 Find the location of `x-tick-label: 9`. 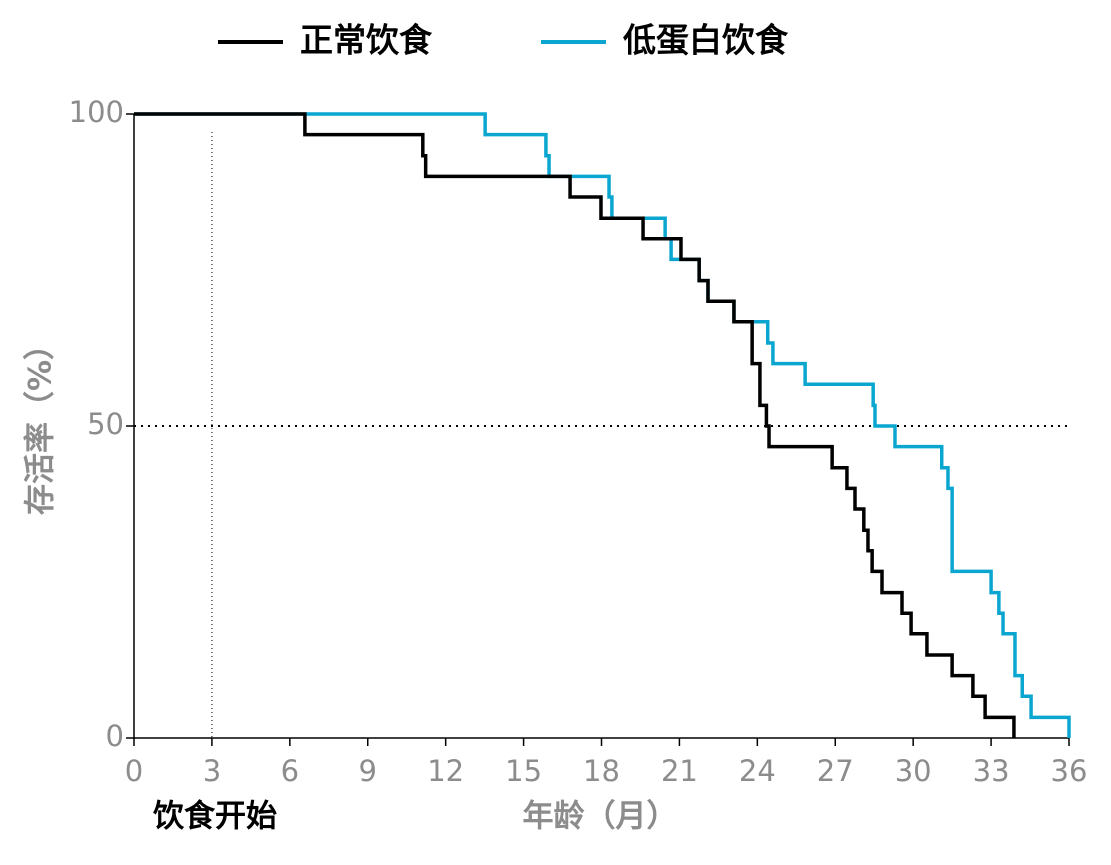

x-tick-label: 9 is located at coordinates (368, 771).